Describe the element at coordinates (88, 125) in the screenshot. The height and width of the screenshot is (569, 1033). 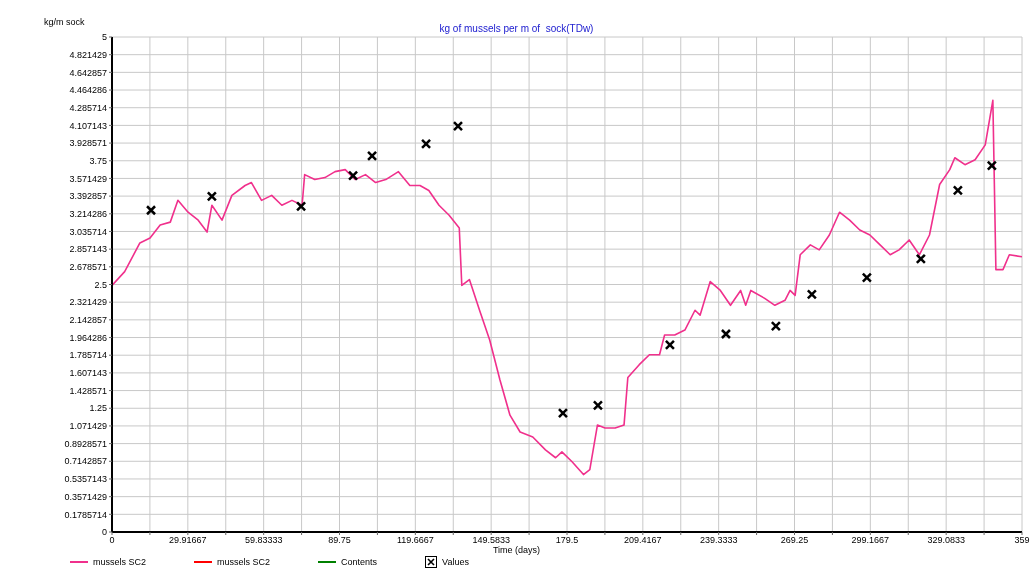
I see `y-tick-label: 4.107143` at that location.